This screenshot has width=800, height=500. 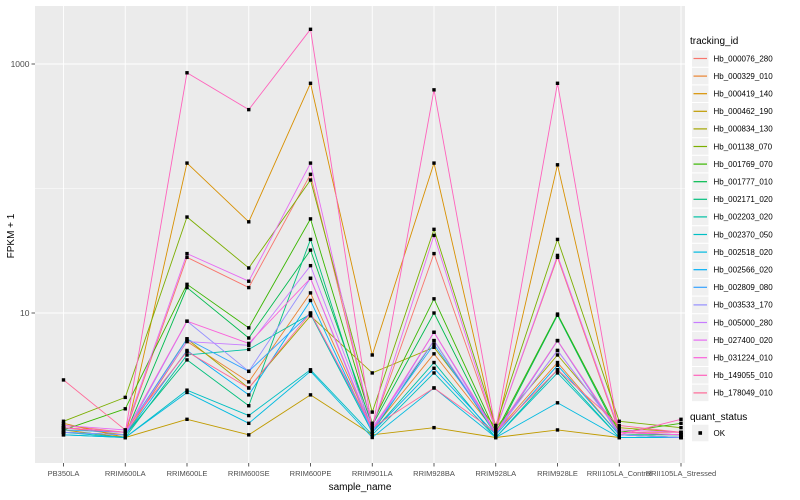 I want to click on legend-entry-label: Hb_000462_190, so click(x=744, y=111).